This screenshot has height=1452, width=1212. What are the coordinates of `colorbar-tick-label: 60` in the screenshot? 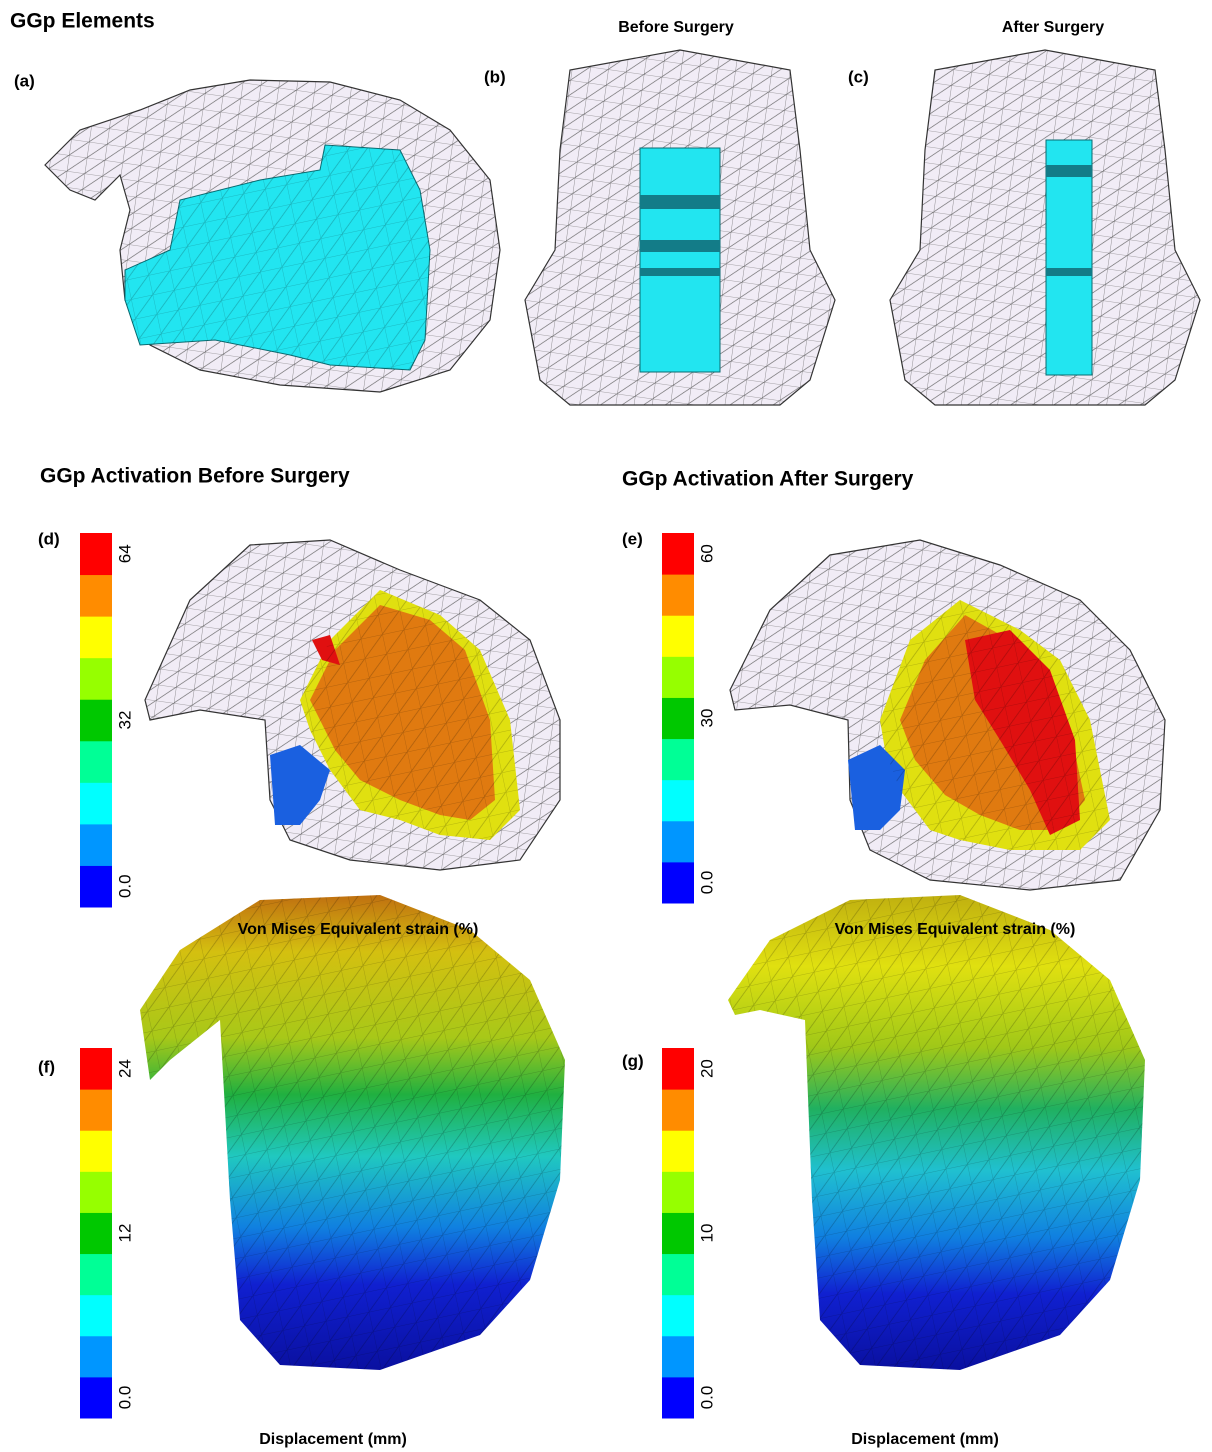 It's located at (706, 553).